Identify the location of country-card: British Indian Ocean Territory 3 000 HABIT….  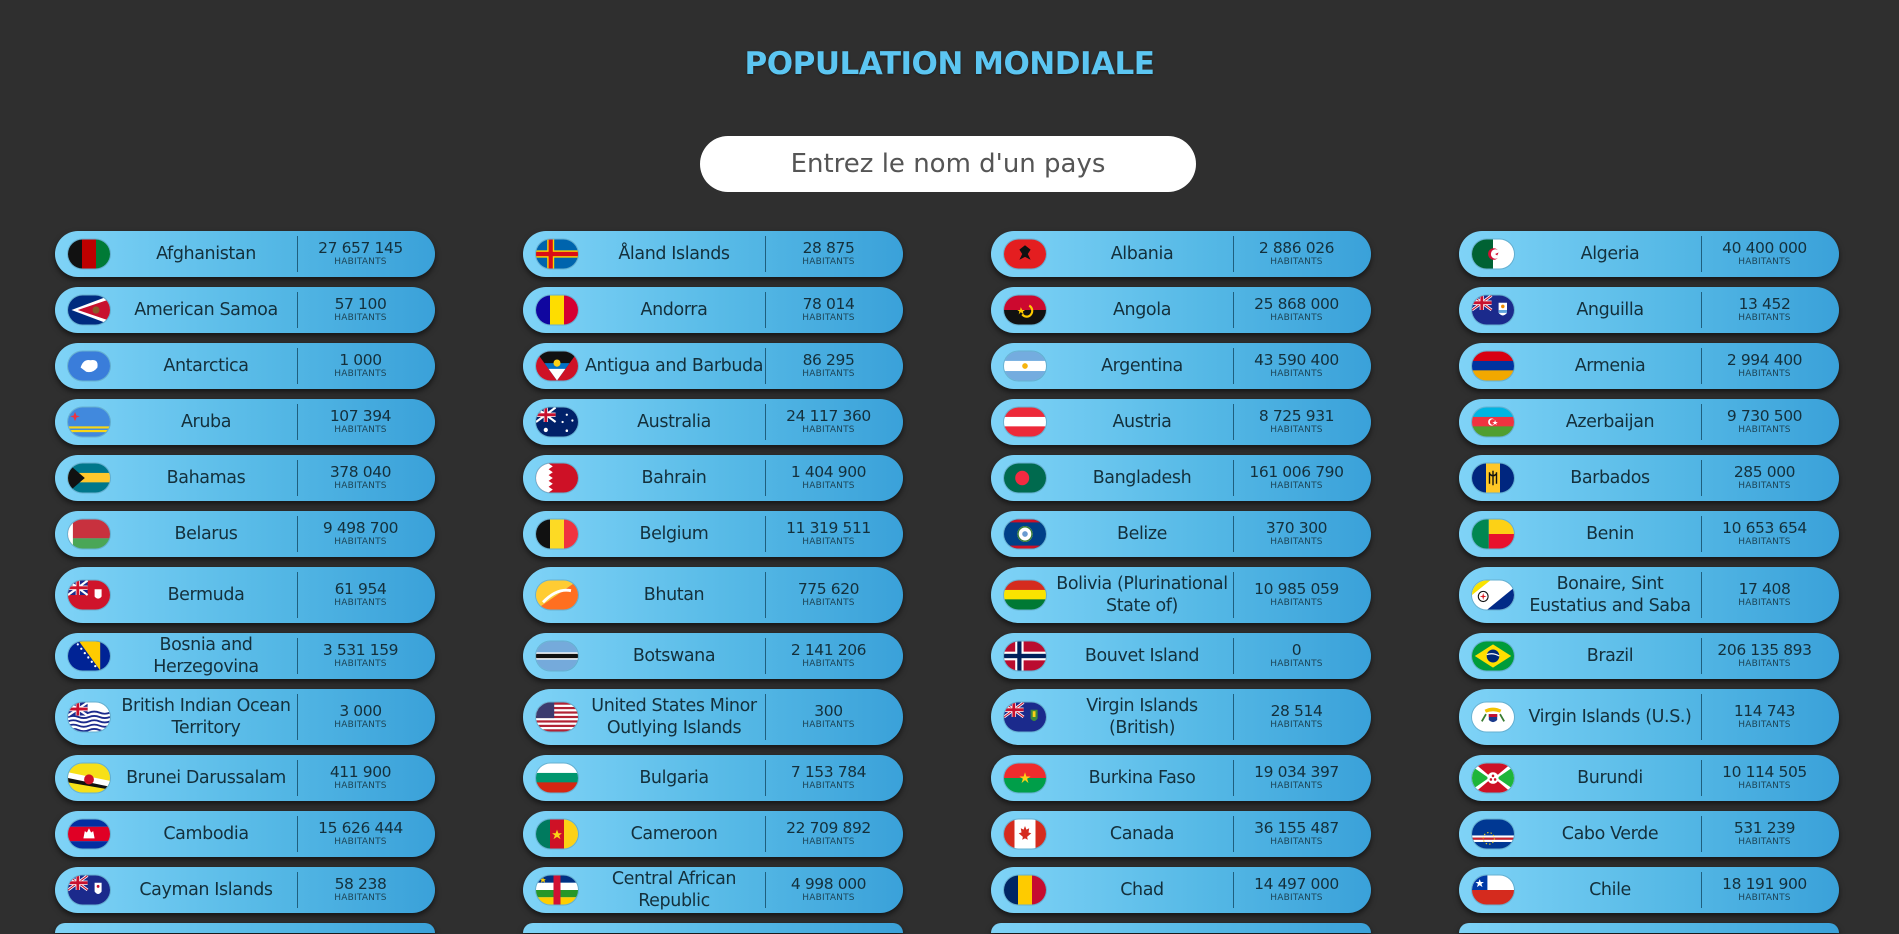
(245, 717).